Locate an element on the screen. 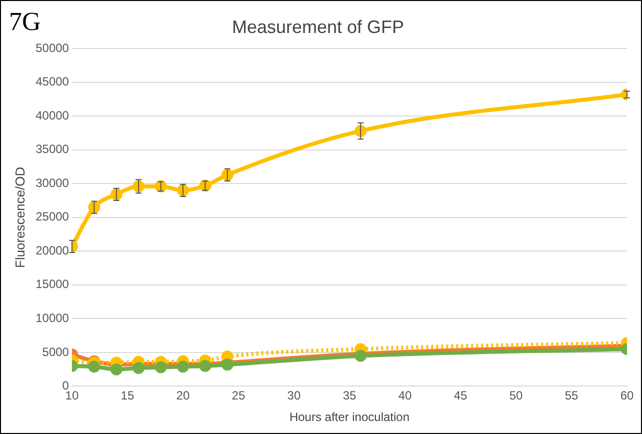 The height and width of the screenshot is (434, 642). y-tick-label: 20000 is located at coordinates (53, 250).